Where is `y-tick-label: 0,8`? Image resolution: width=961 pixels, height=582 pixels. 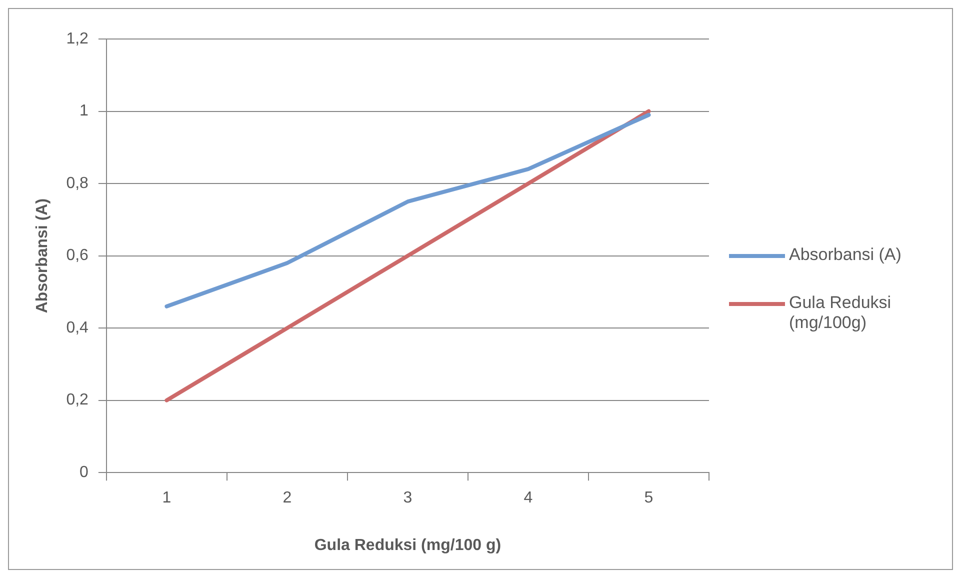
y-tick-label: 0,8 is located at coordinates (77, 183).